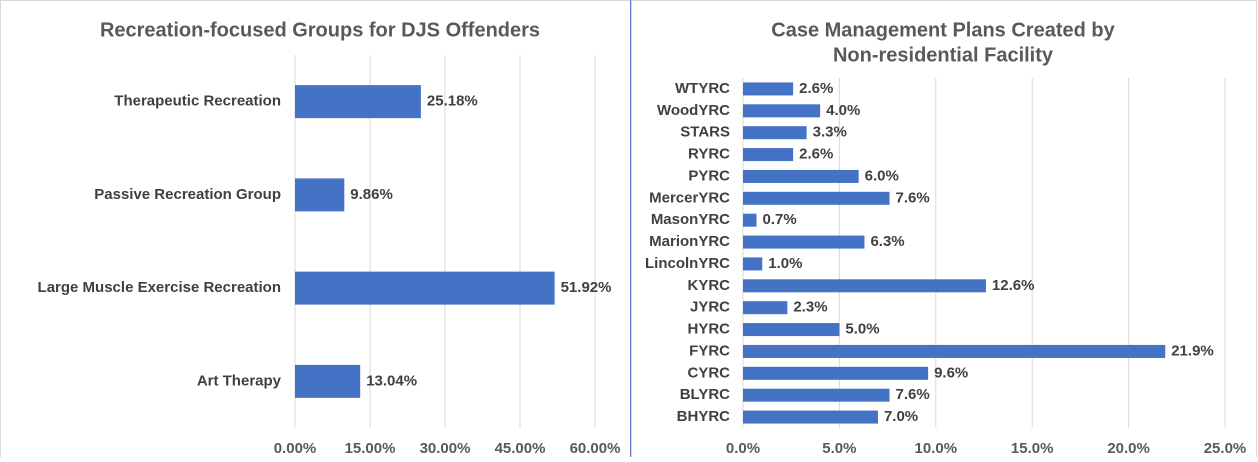 The width and height of the screenshot is (1258, 462). What do you see at coordinates (709, 175) in the screenshot?
I see `category-label: PYRC` at bounding box center [709, 175].